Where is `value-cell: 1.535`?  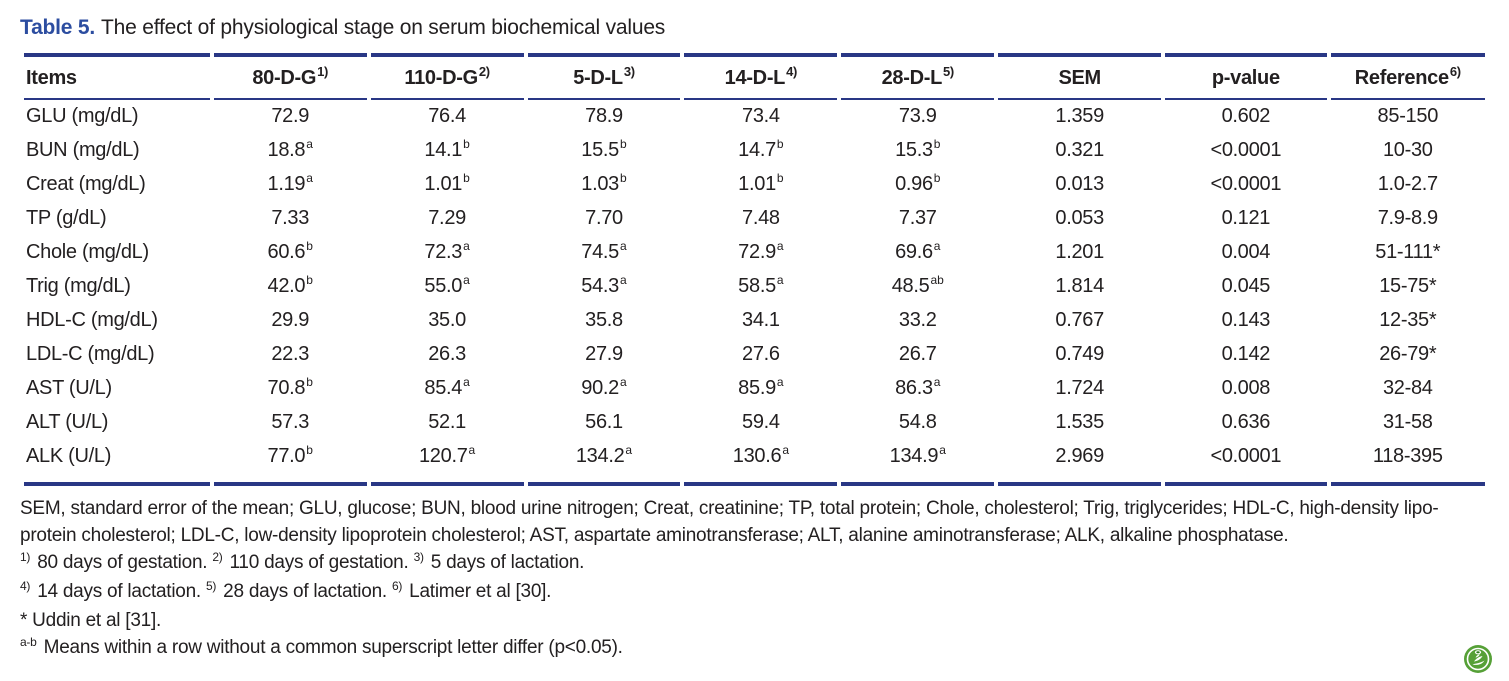 value-cell: 1.535 is located at coordinates (1079, 422).